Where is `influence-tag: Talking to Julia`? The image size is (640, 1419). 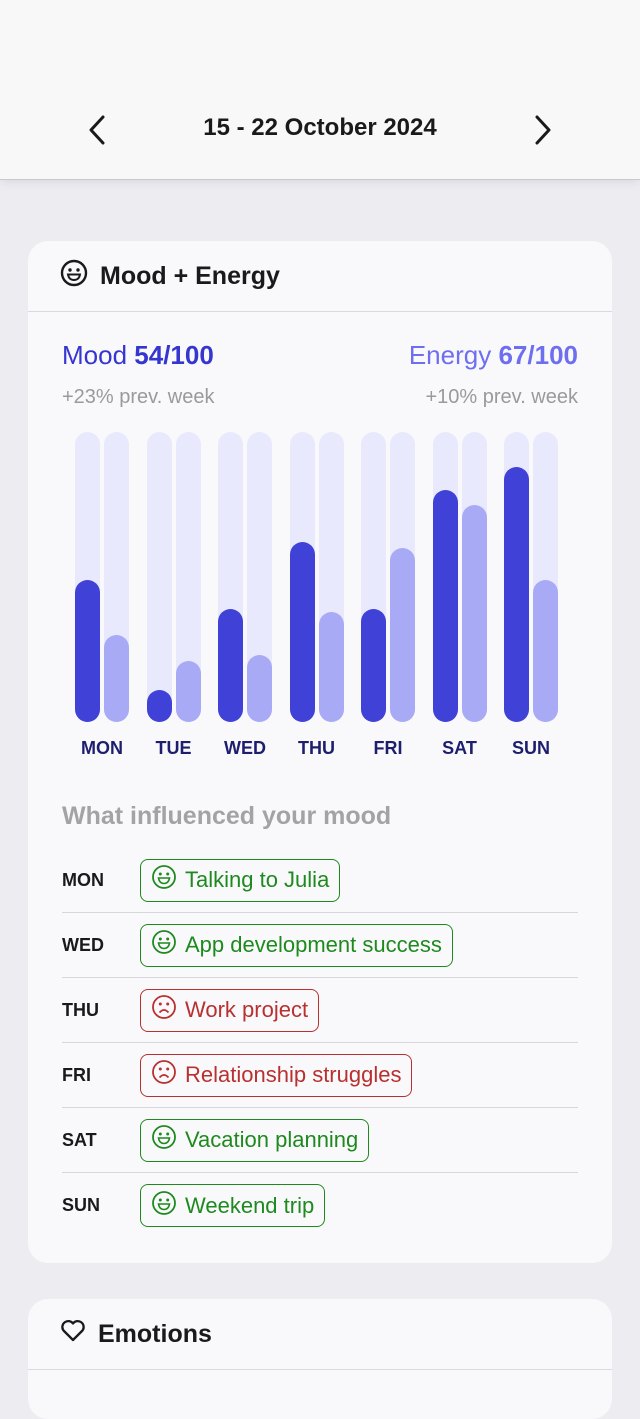
influence-tag: Talking to Julia is located at coordinates (240, 880).